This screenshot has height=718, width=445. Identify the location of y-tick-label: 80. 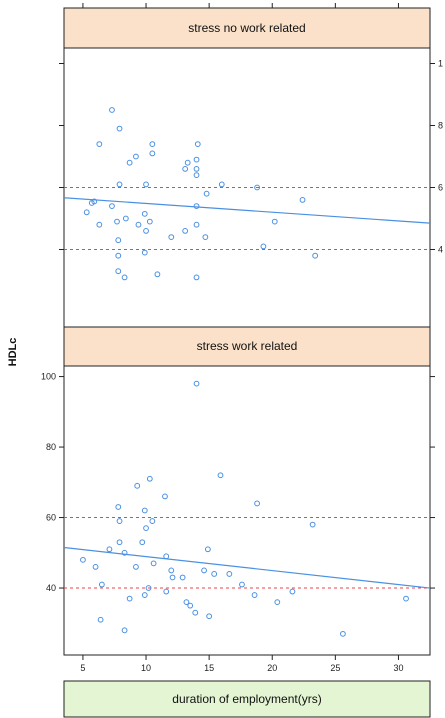
(51, 447).